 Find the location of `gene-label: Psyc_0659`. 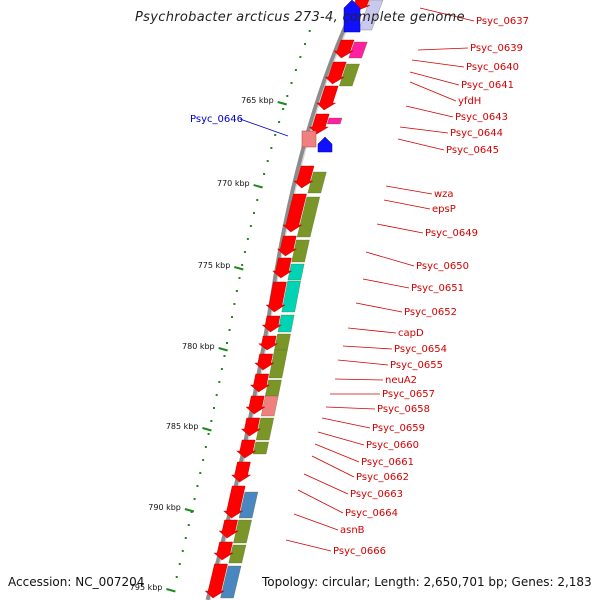

gene-label: Psyc_0659 is located at coordinates (398, 428).